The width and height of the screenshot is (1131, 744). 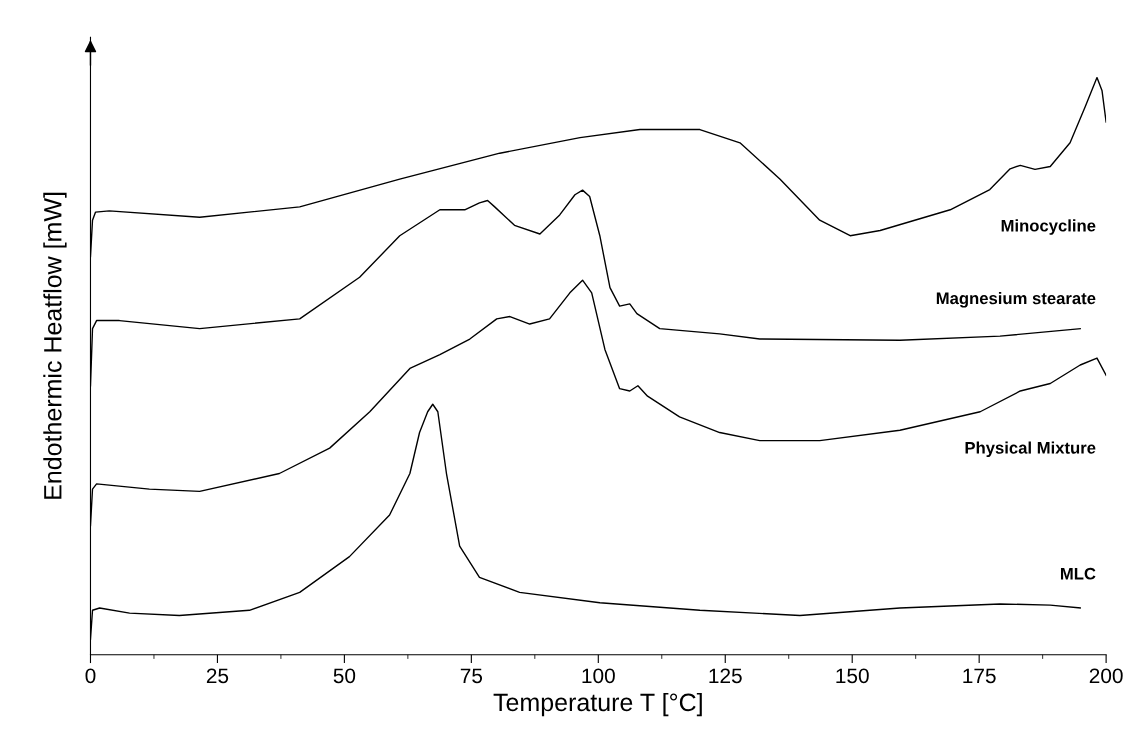 What do you see at coordinates (1048, 227) in the screenshot?
I see `series-label: Minocycline` at bounding box center [1048, 227].